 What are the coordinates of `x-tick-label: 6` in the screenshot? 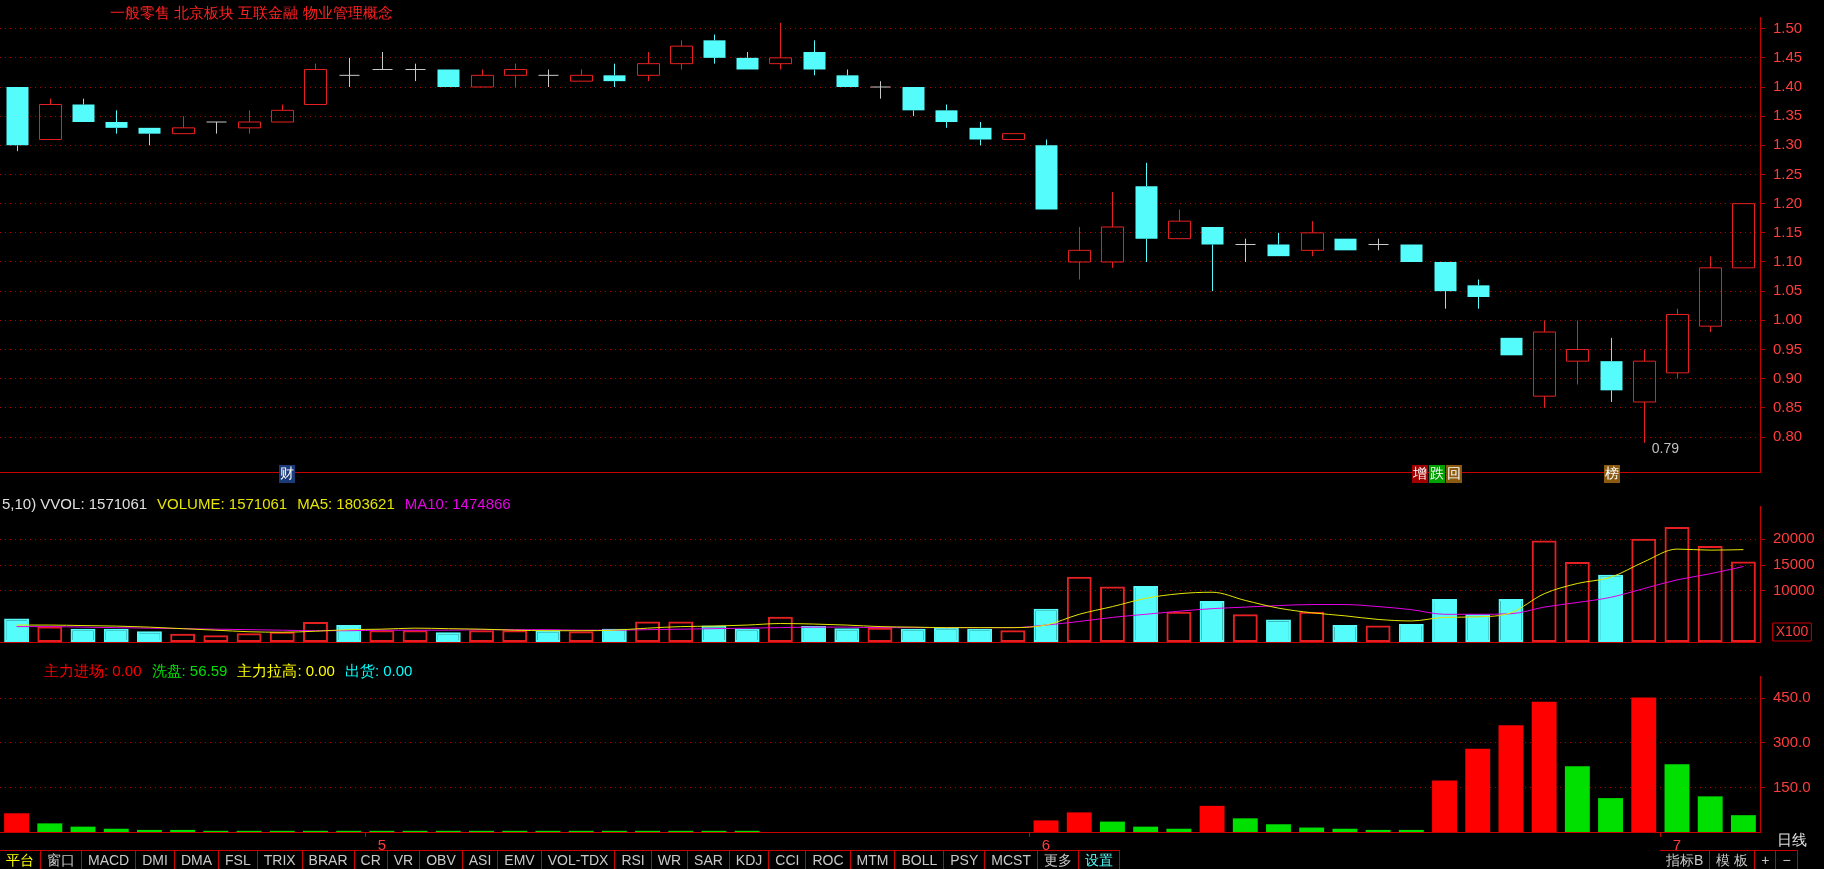 It's located at (1046, 845).